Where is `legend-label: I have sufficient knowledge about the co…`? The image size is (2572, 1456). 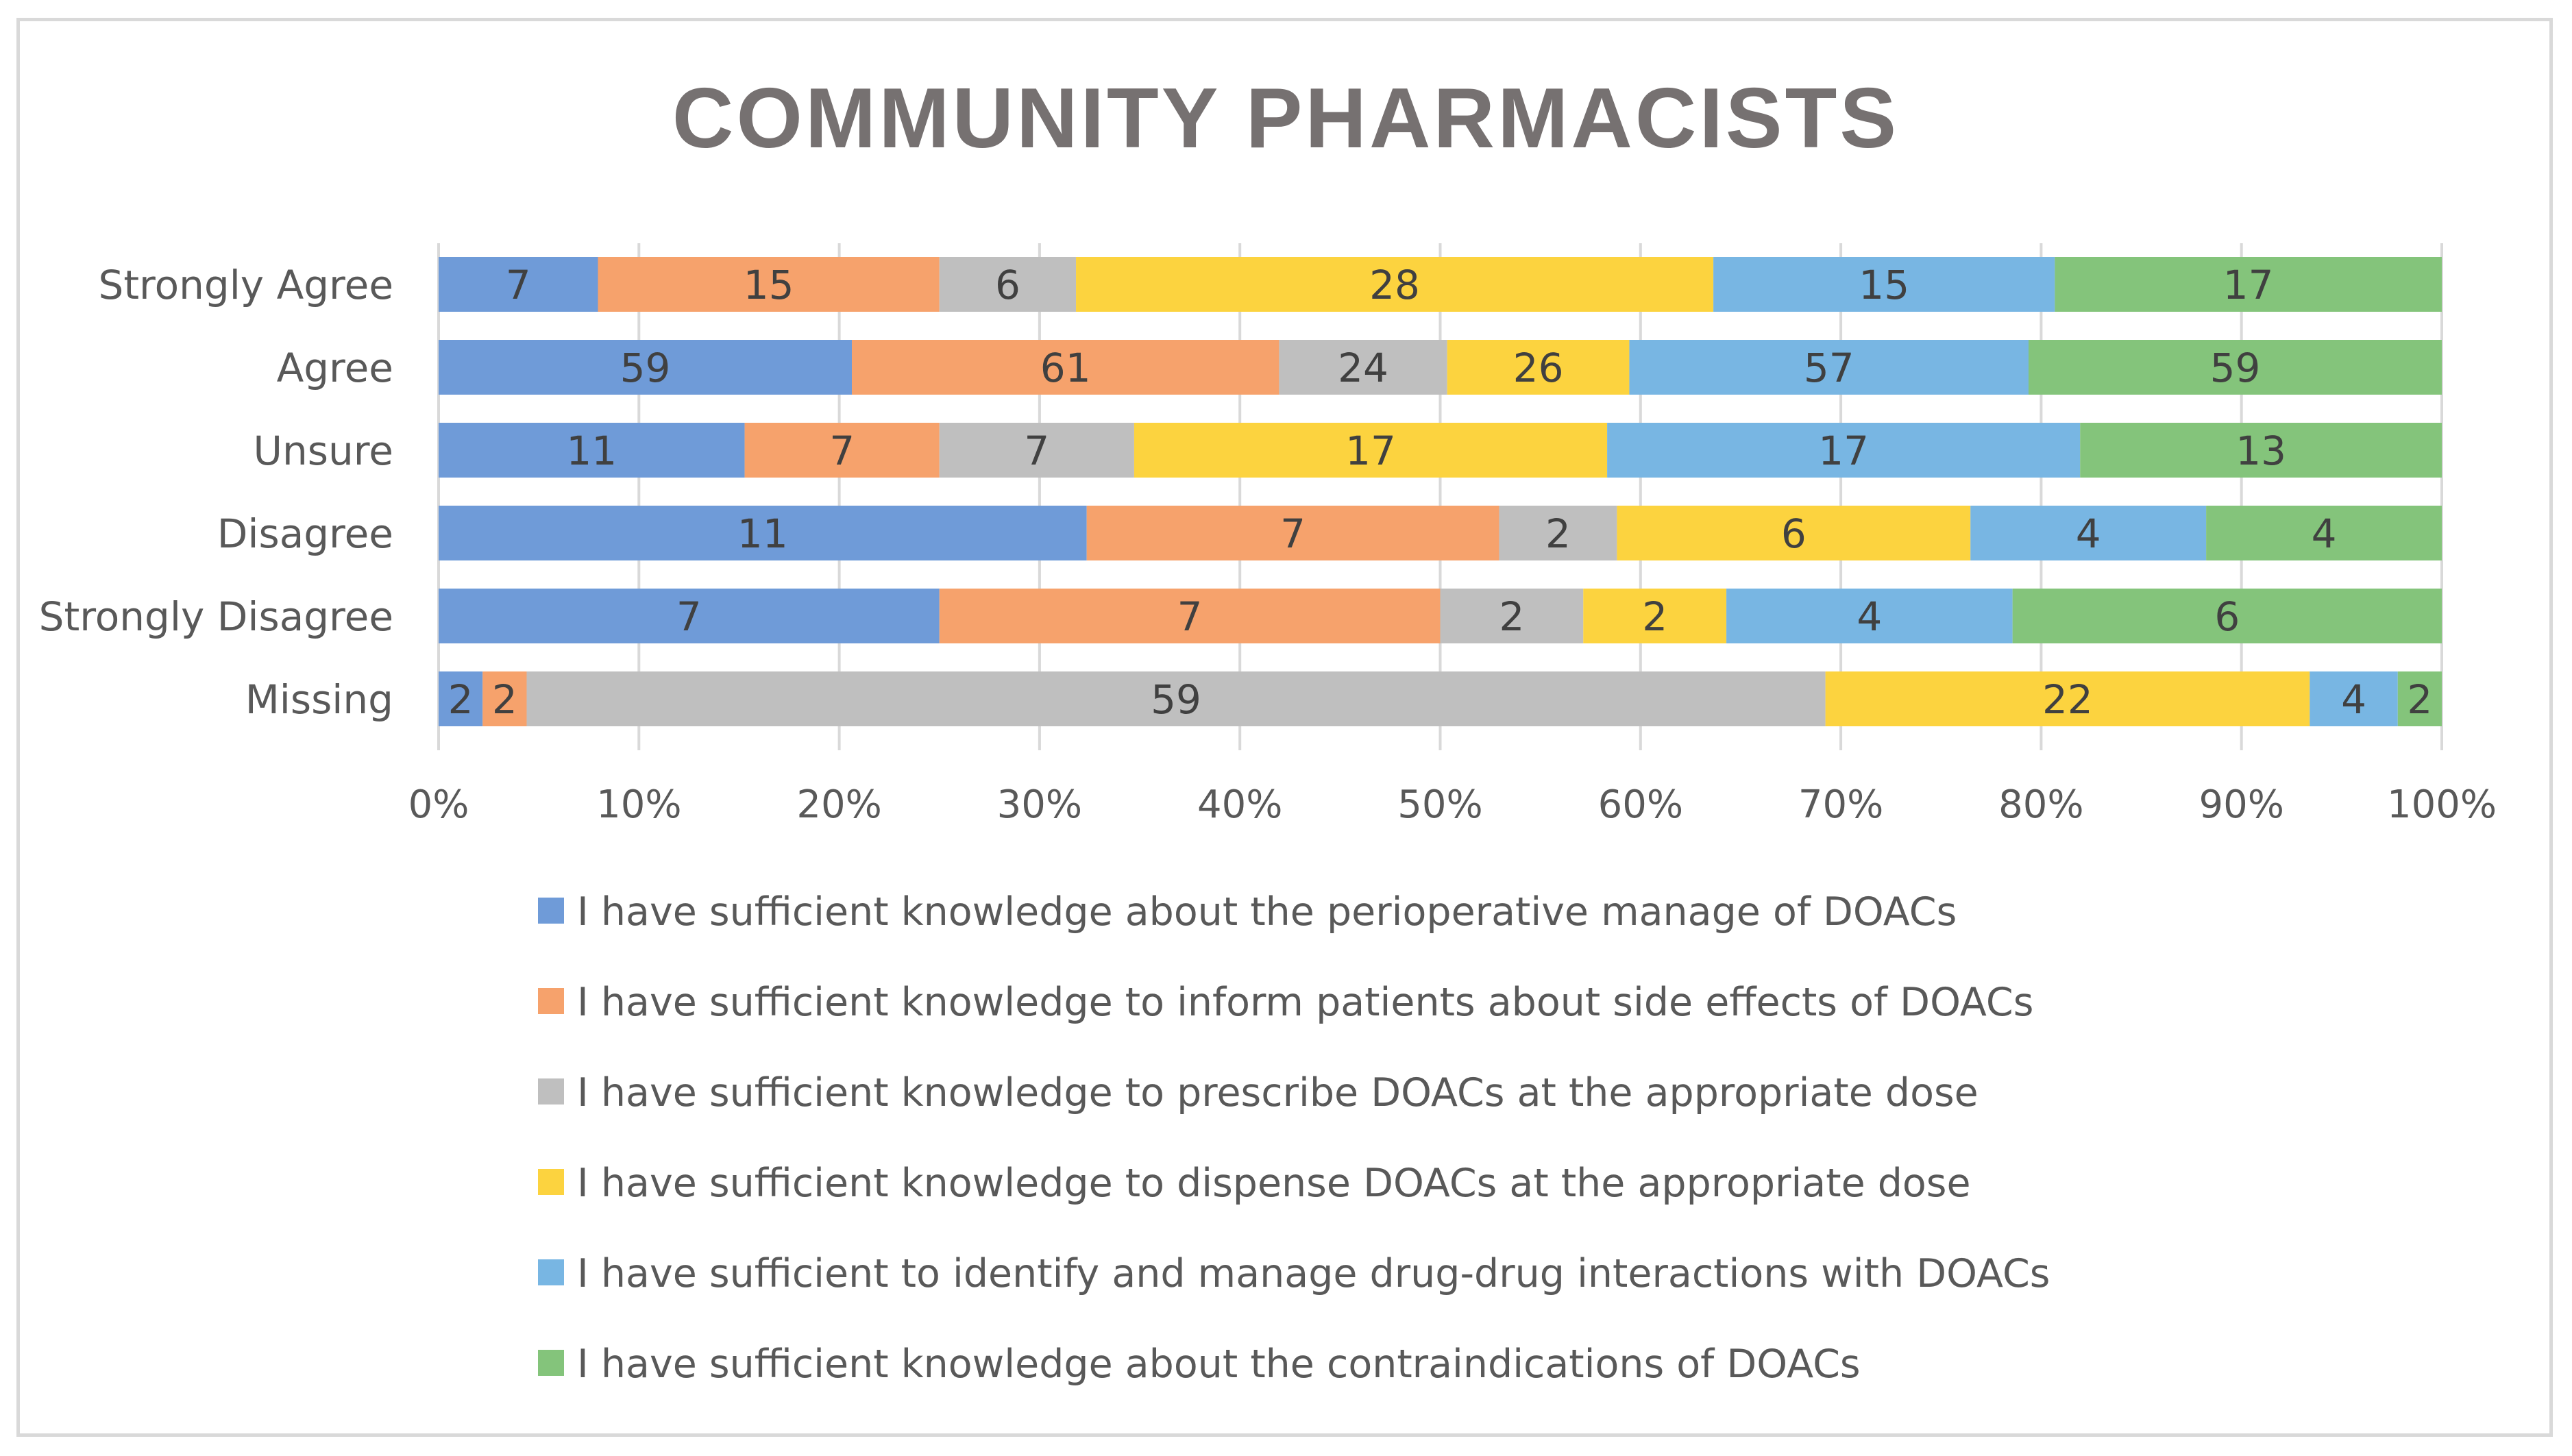
legend-label: I have sufficient knowledge about the co… is located at coordinates (1219, 1364).